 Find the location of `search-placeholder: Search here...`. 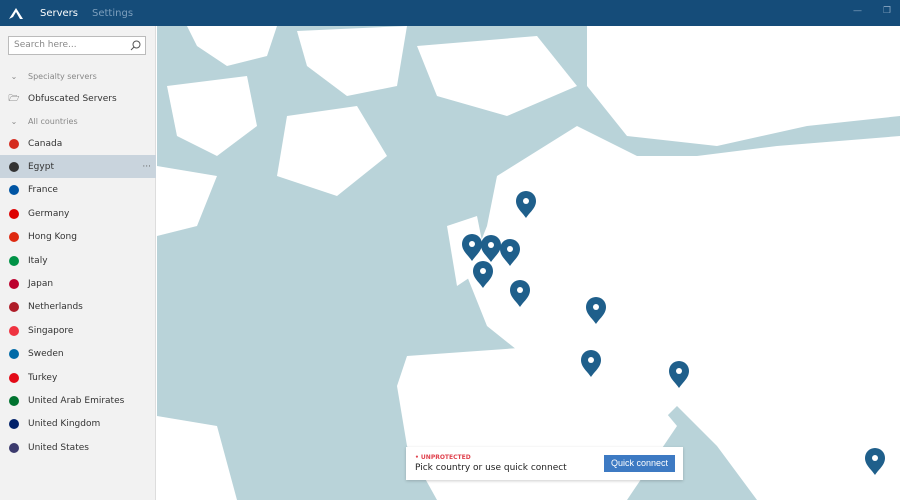

search-placeholder: Search here... is located at coordinates (45, 45).